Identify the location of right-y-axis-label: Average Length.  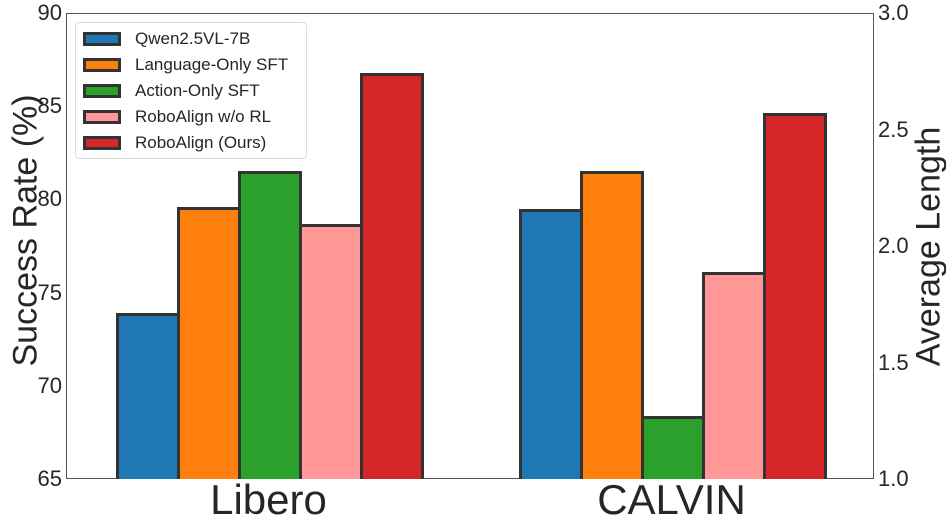
(927, 246).